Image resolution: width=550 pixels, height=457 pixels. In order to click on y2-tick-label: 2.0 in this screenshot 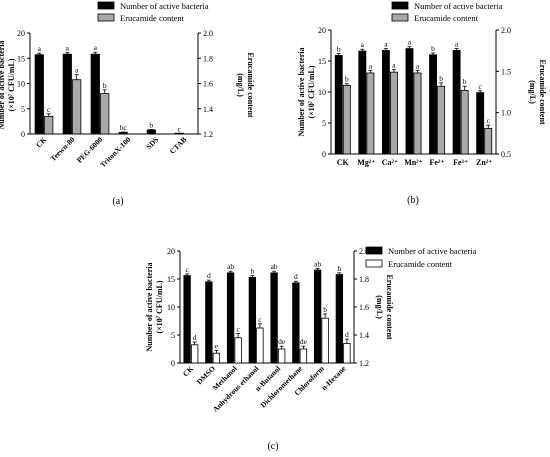, I will do `click(506, 30)`.